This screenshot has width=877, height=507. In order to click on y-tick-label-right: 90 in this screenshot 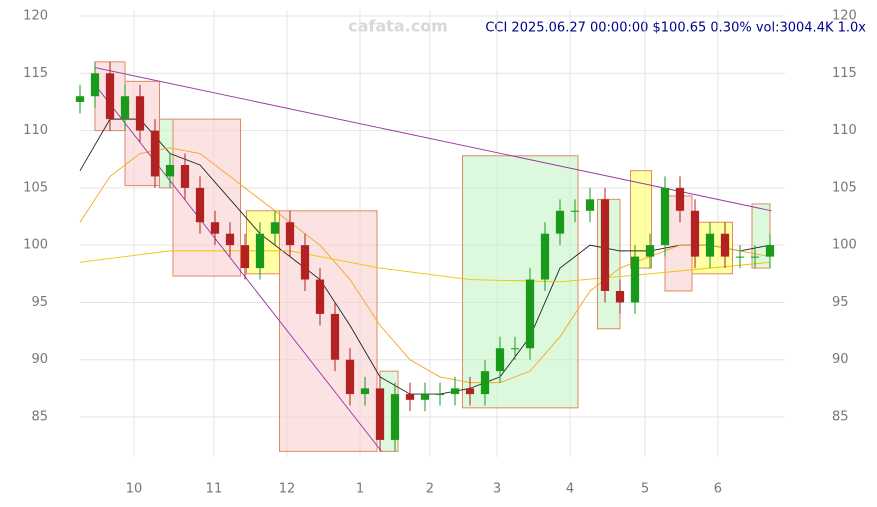, I will do `click(840, 359)`.